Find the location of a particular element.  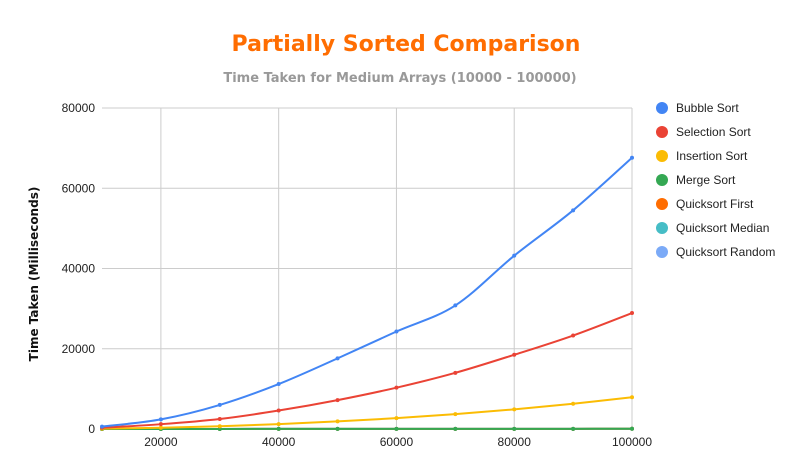

x-tick-labels: 20000 40000 60000 80000 100000 is located at coordinates (398, 442).